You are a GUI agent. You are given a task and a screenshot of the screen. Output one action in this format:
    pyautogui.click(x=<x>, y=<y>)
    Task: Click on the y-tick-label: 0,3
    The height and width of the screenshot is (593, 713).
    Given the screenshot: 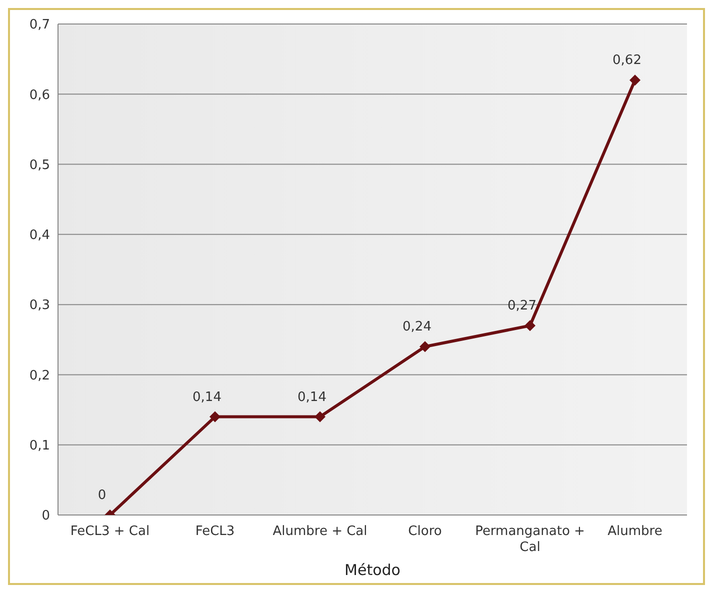 What is the action you would take?
    pyautogui.click(x=39, y=306)
    